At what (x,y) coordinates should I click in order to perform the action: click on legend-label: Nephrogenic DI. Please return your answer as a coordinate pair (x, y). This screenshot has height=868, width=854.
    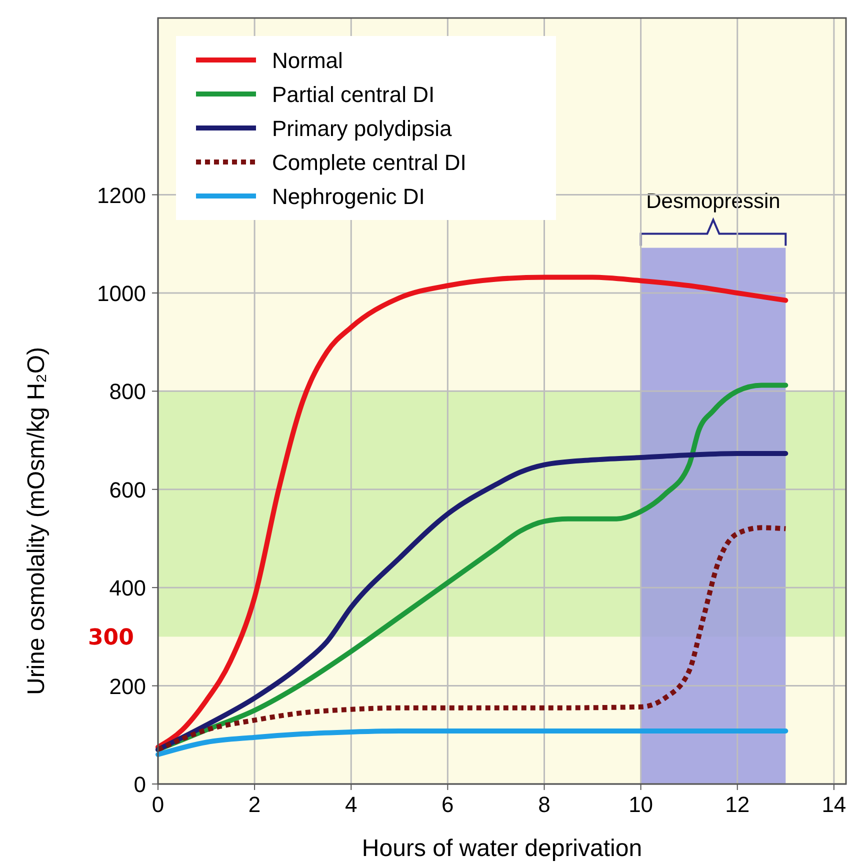
    Looking at the image, I should click on (348, 196).